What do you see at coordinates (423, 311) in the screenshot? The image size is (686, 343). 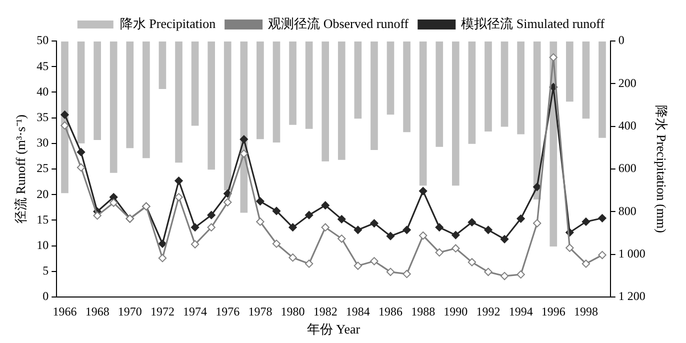 I see `x-tick-label: 1988` at bounding box center [423, 311].